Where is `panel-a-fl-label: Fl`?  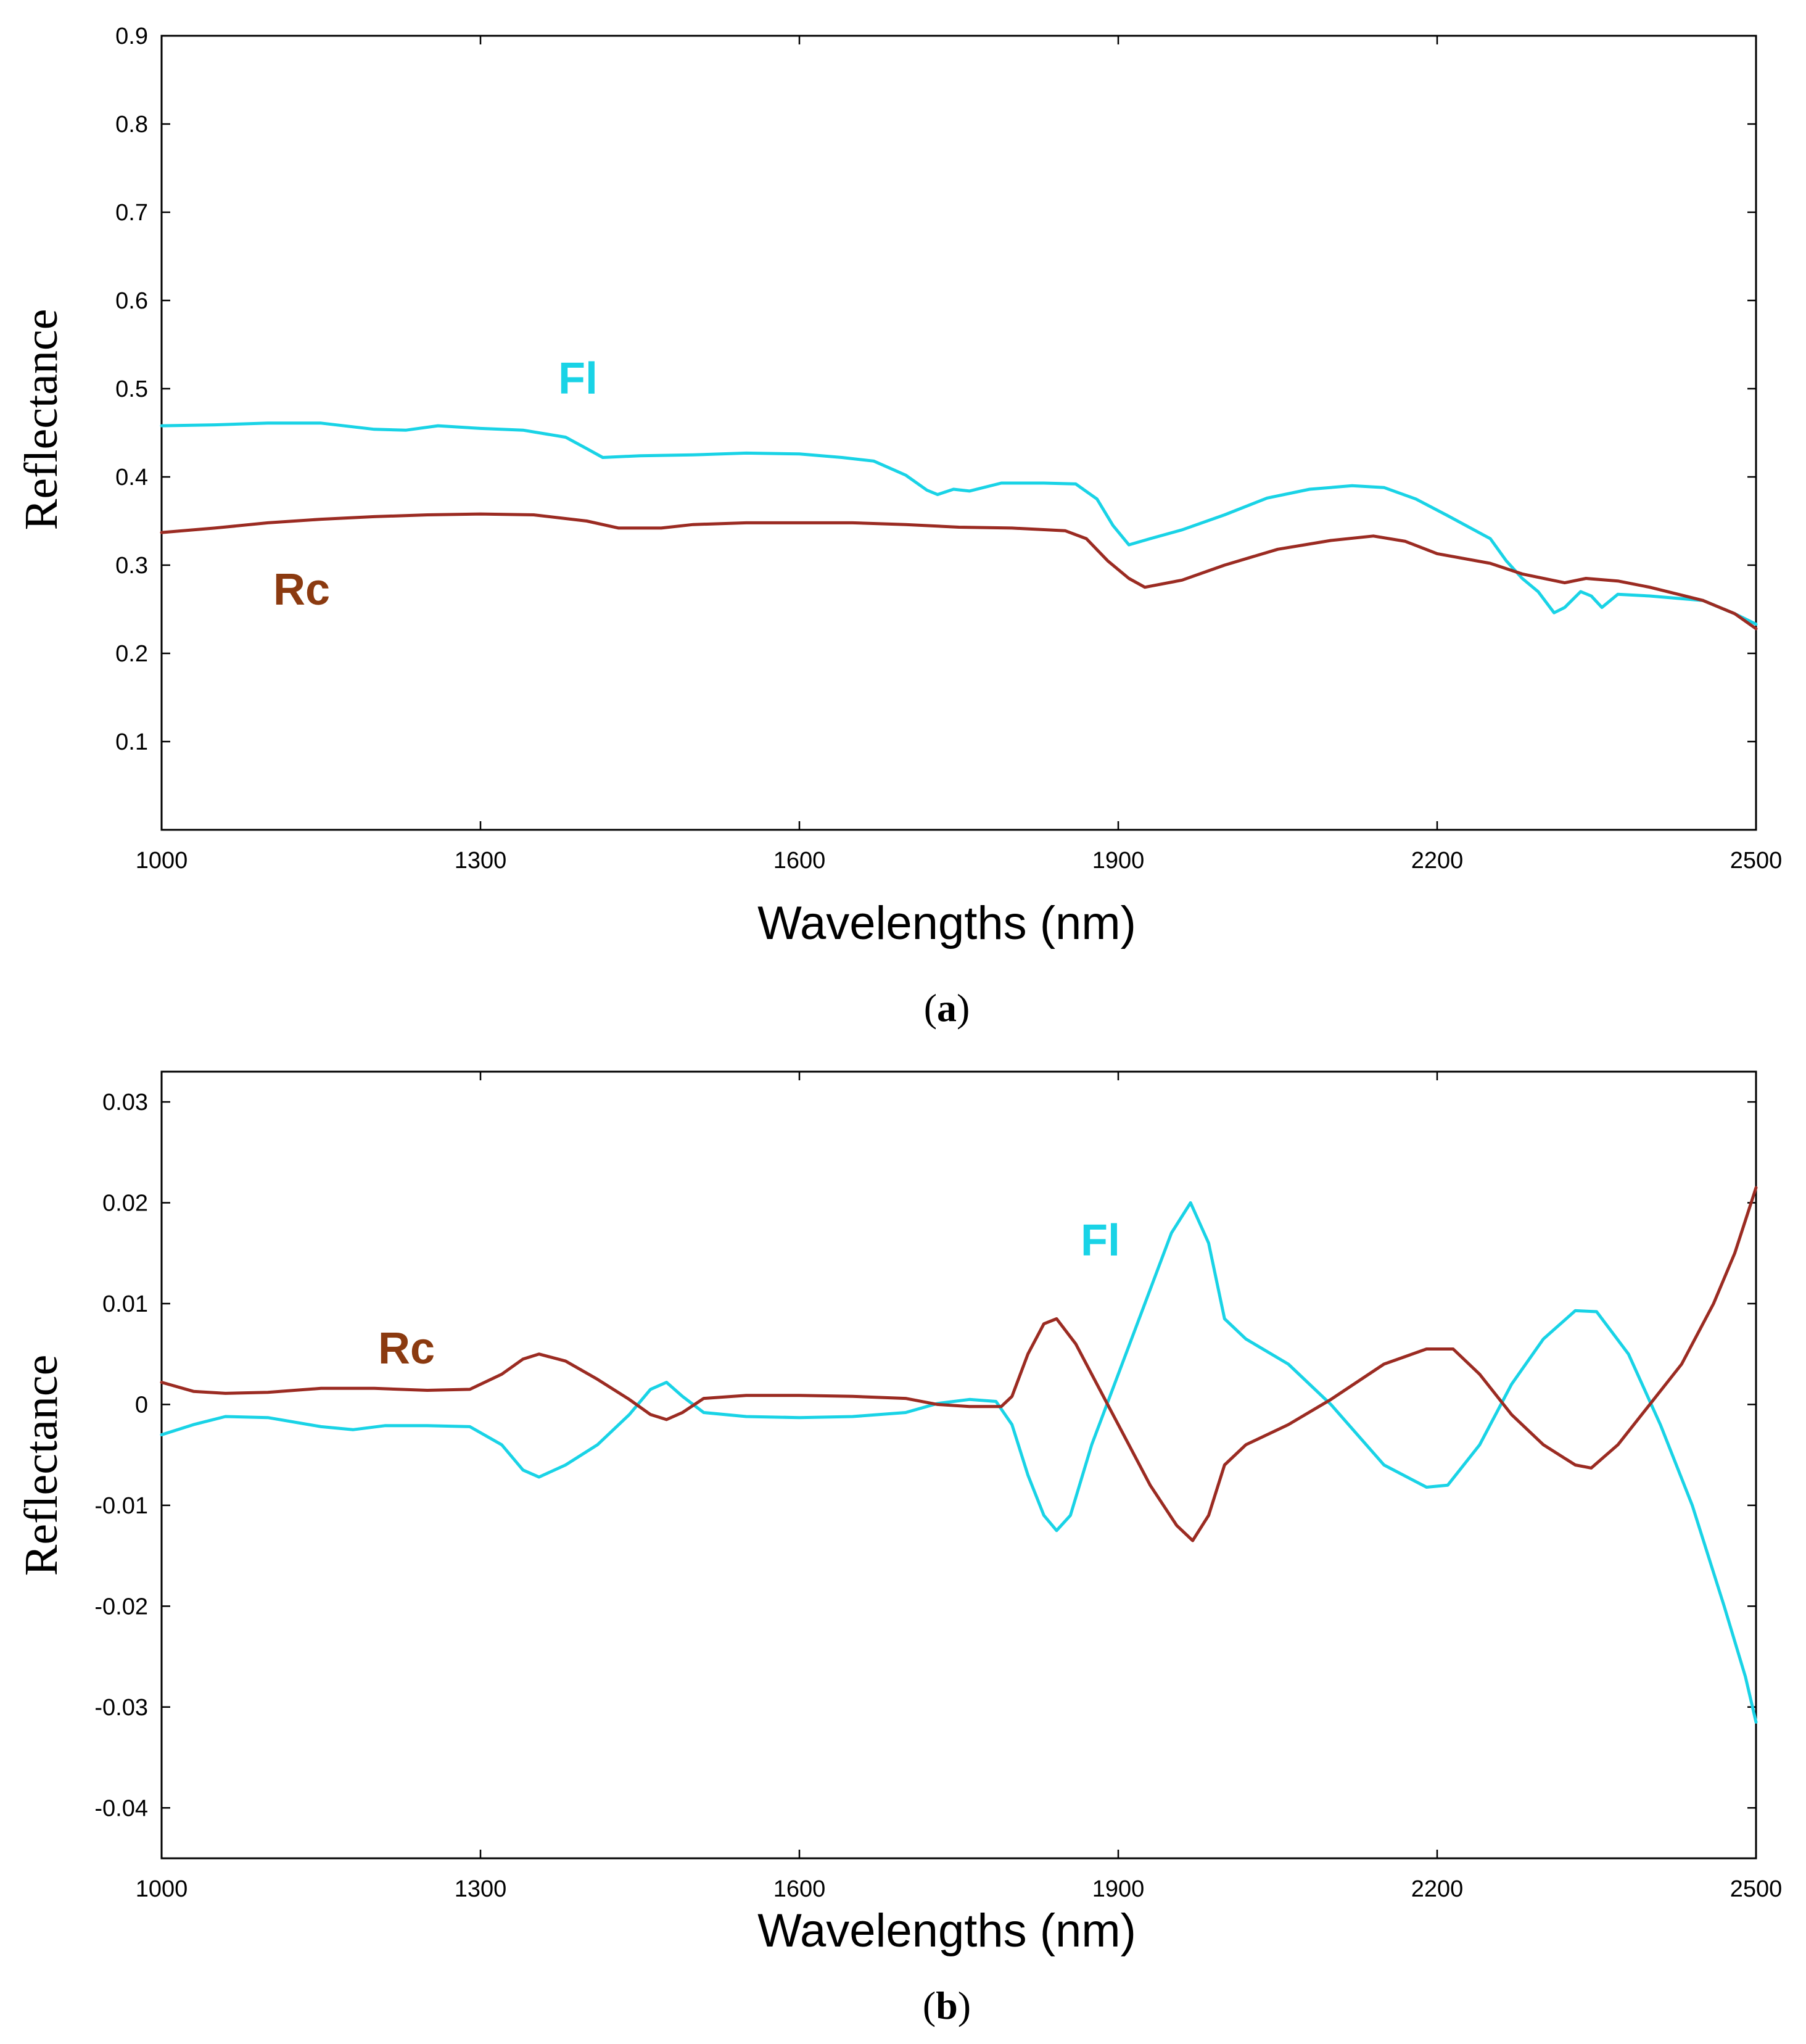 panel-a-fl-label: Fl is located at coordinates (578, 378).